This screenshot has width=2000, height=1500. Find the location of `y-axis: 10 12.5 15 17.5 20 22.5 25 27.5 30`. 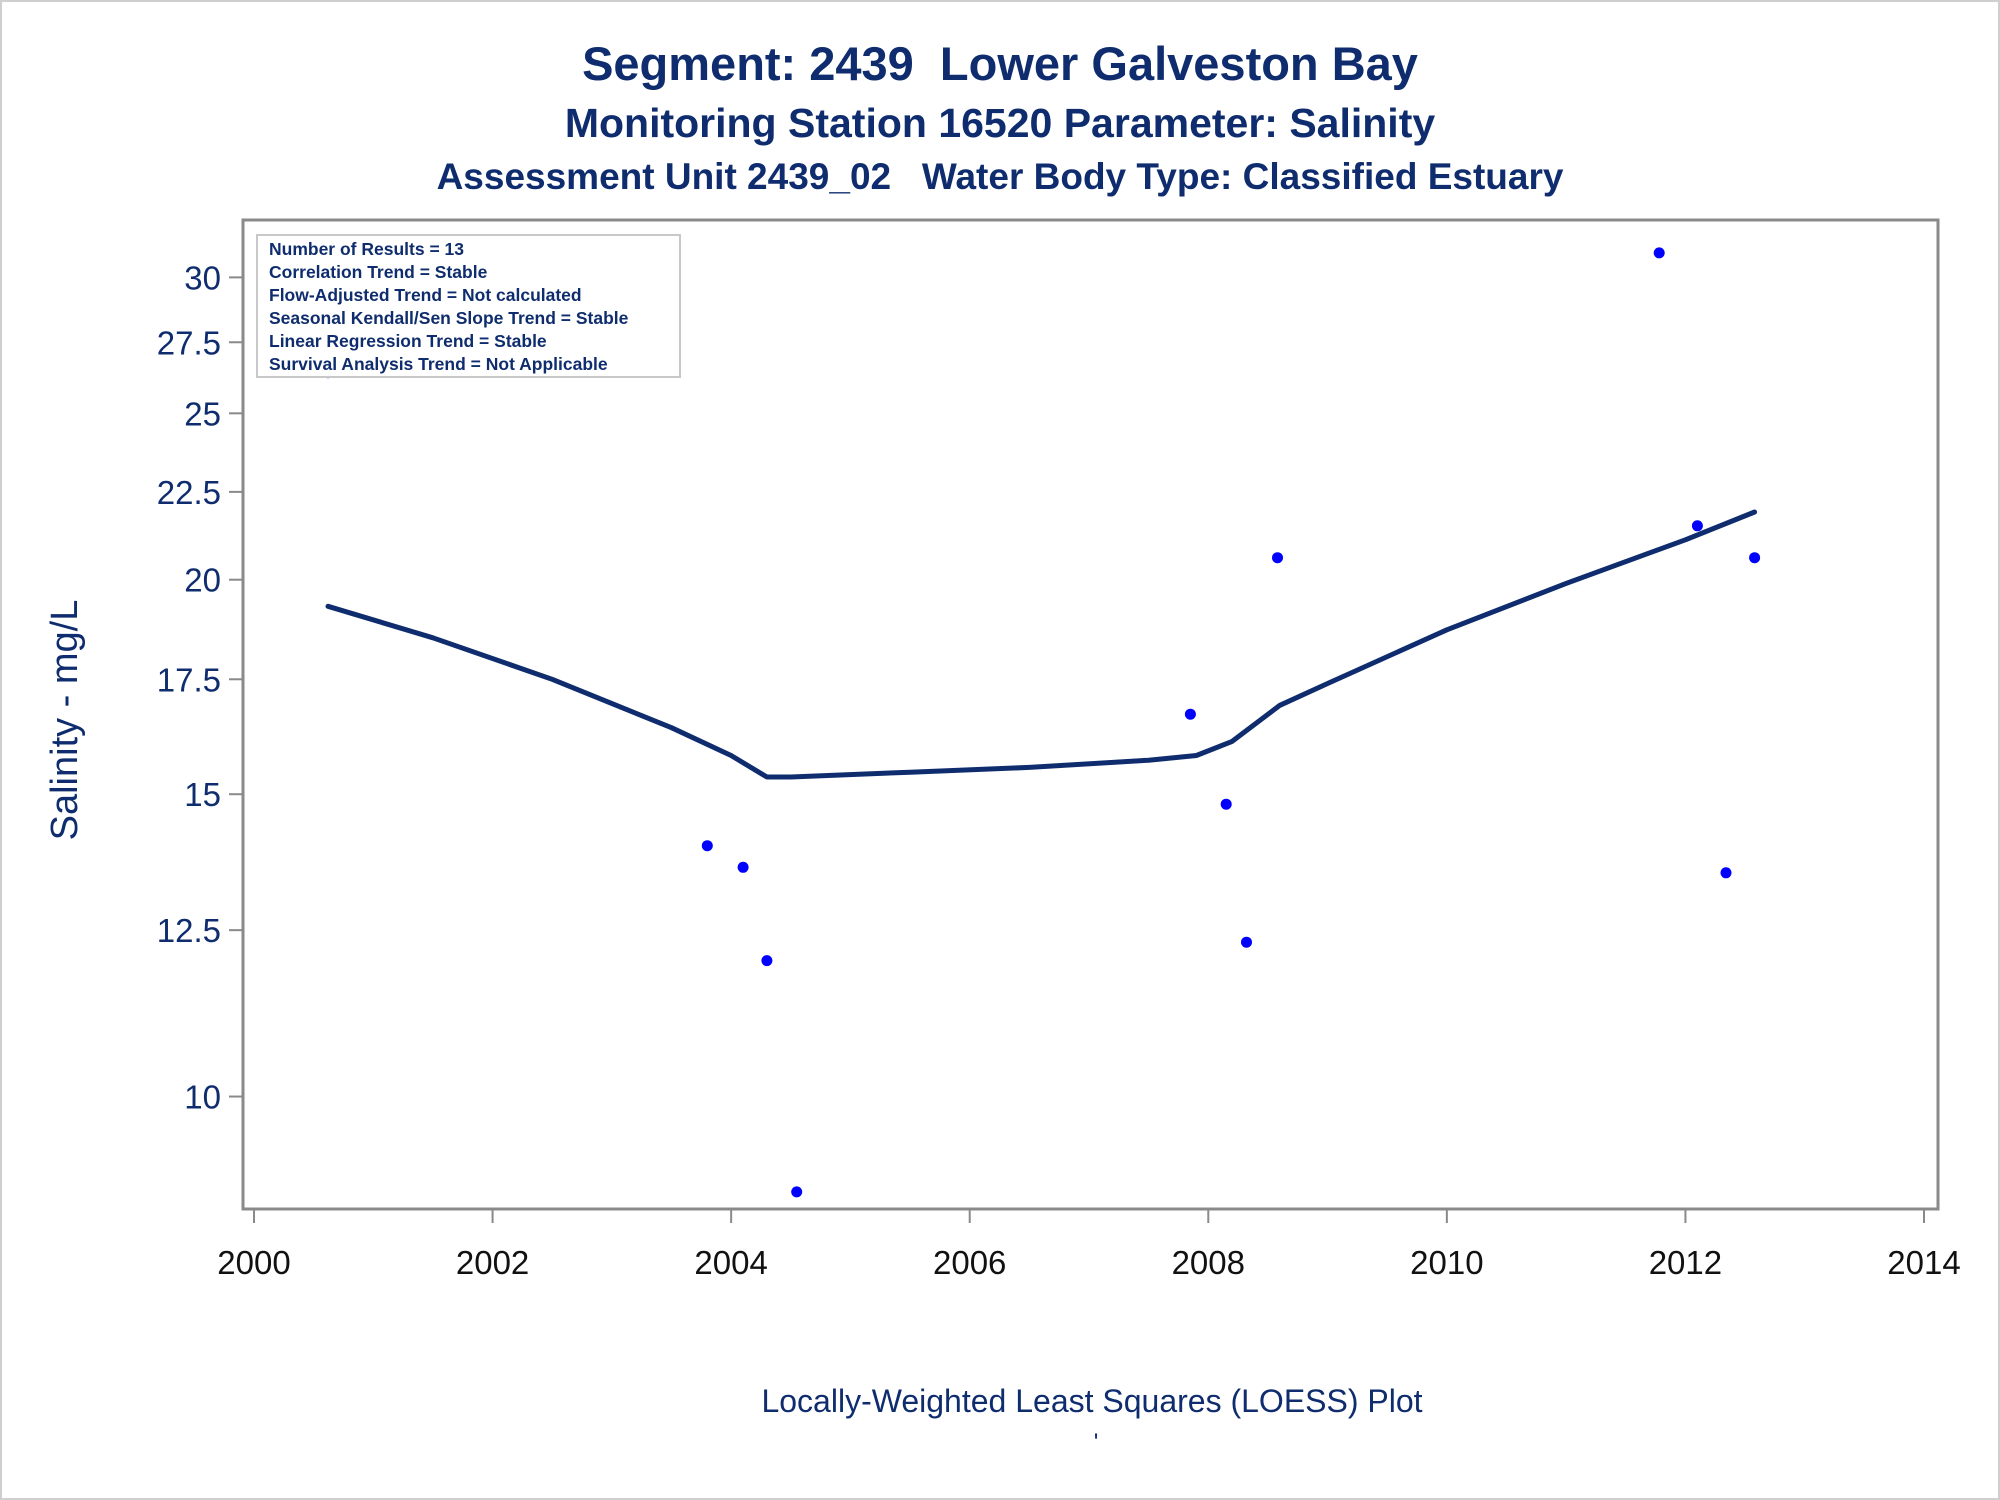

y-axis: 10 12.5 15 17.5 20 22.5 25 27.5 30 is located at coordinates (200, 687).